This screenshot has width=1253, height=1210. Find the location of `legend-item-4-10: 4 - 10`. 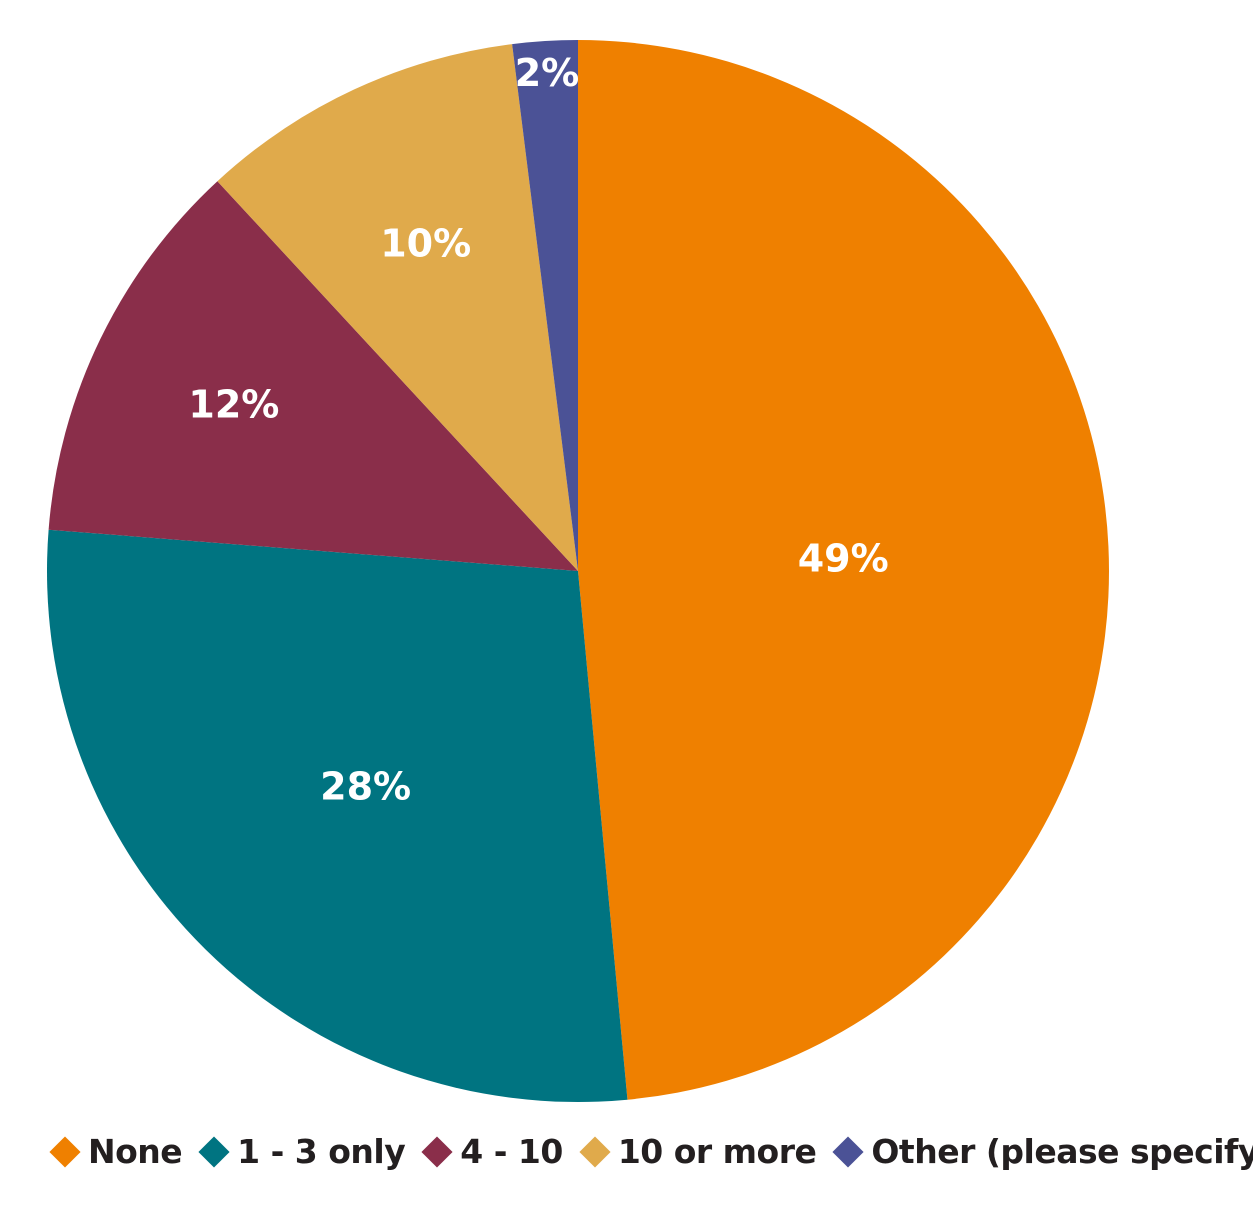

legend-item-4-10: 4 - 10 is located at coordinates (491, 1151).